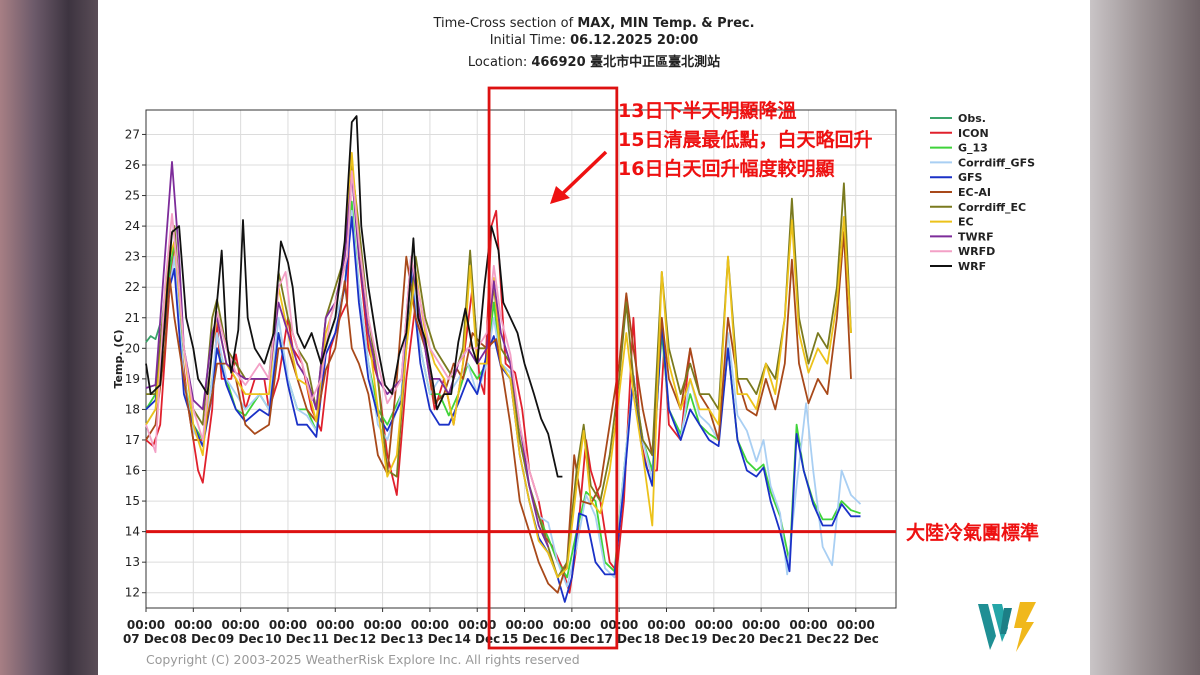 The image size is (1200, 675). What do you see at coordinates (132, 593) in the screenshot?
I see `y-tick-label: 12` at bounding box center [132, 593].